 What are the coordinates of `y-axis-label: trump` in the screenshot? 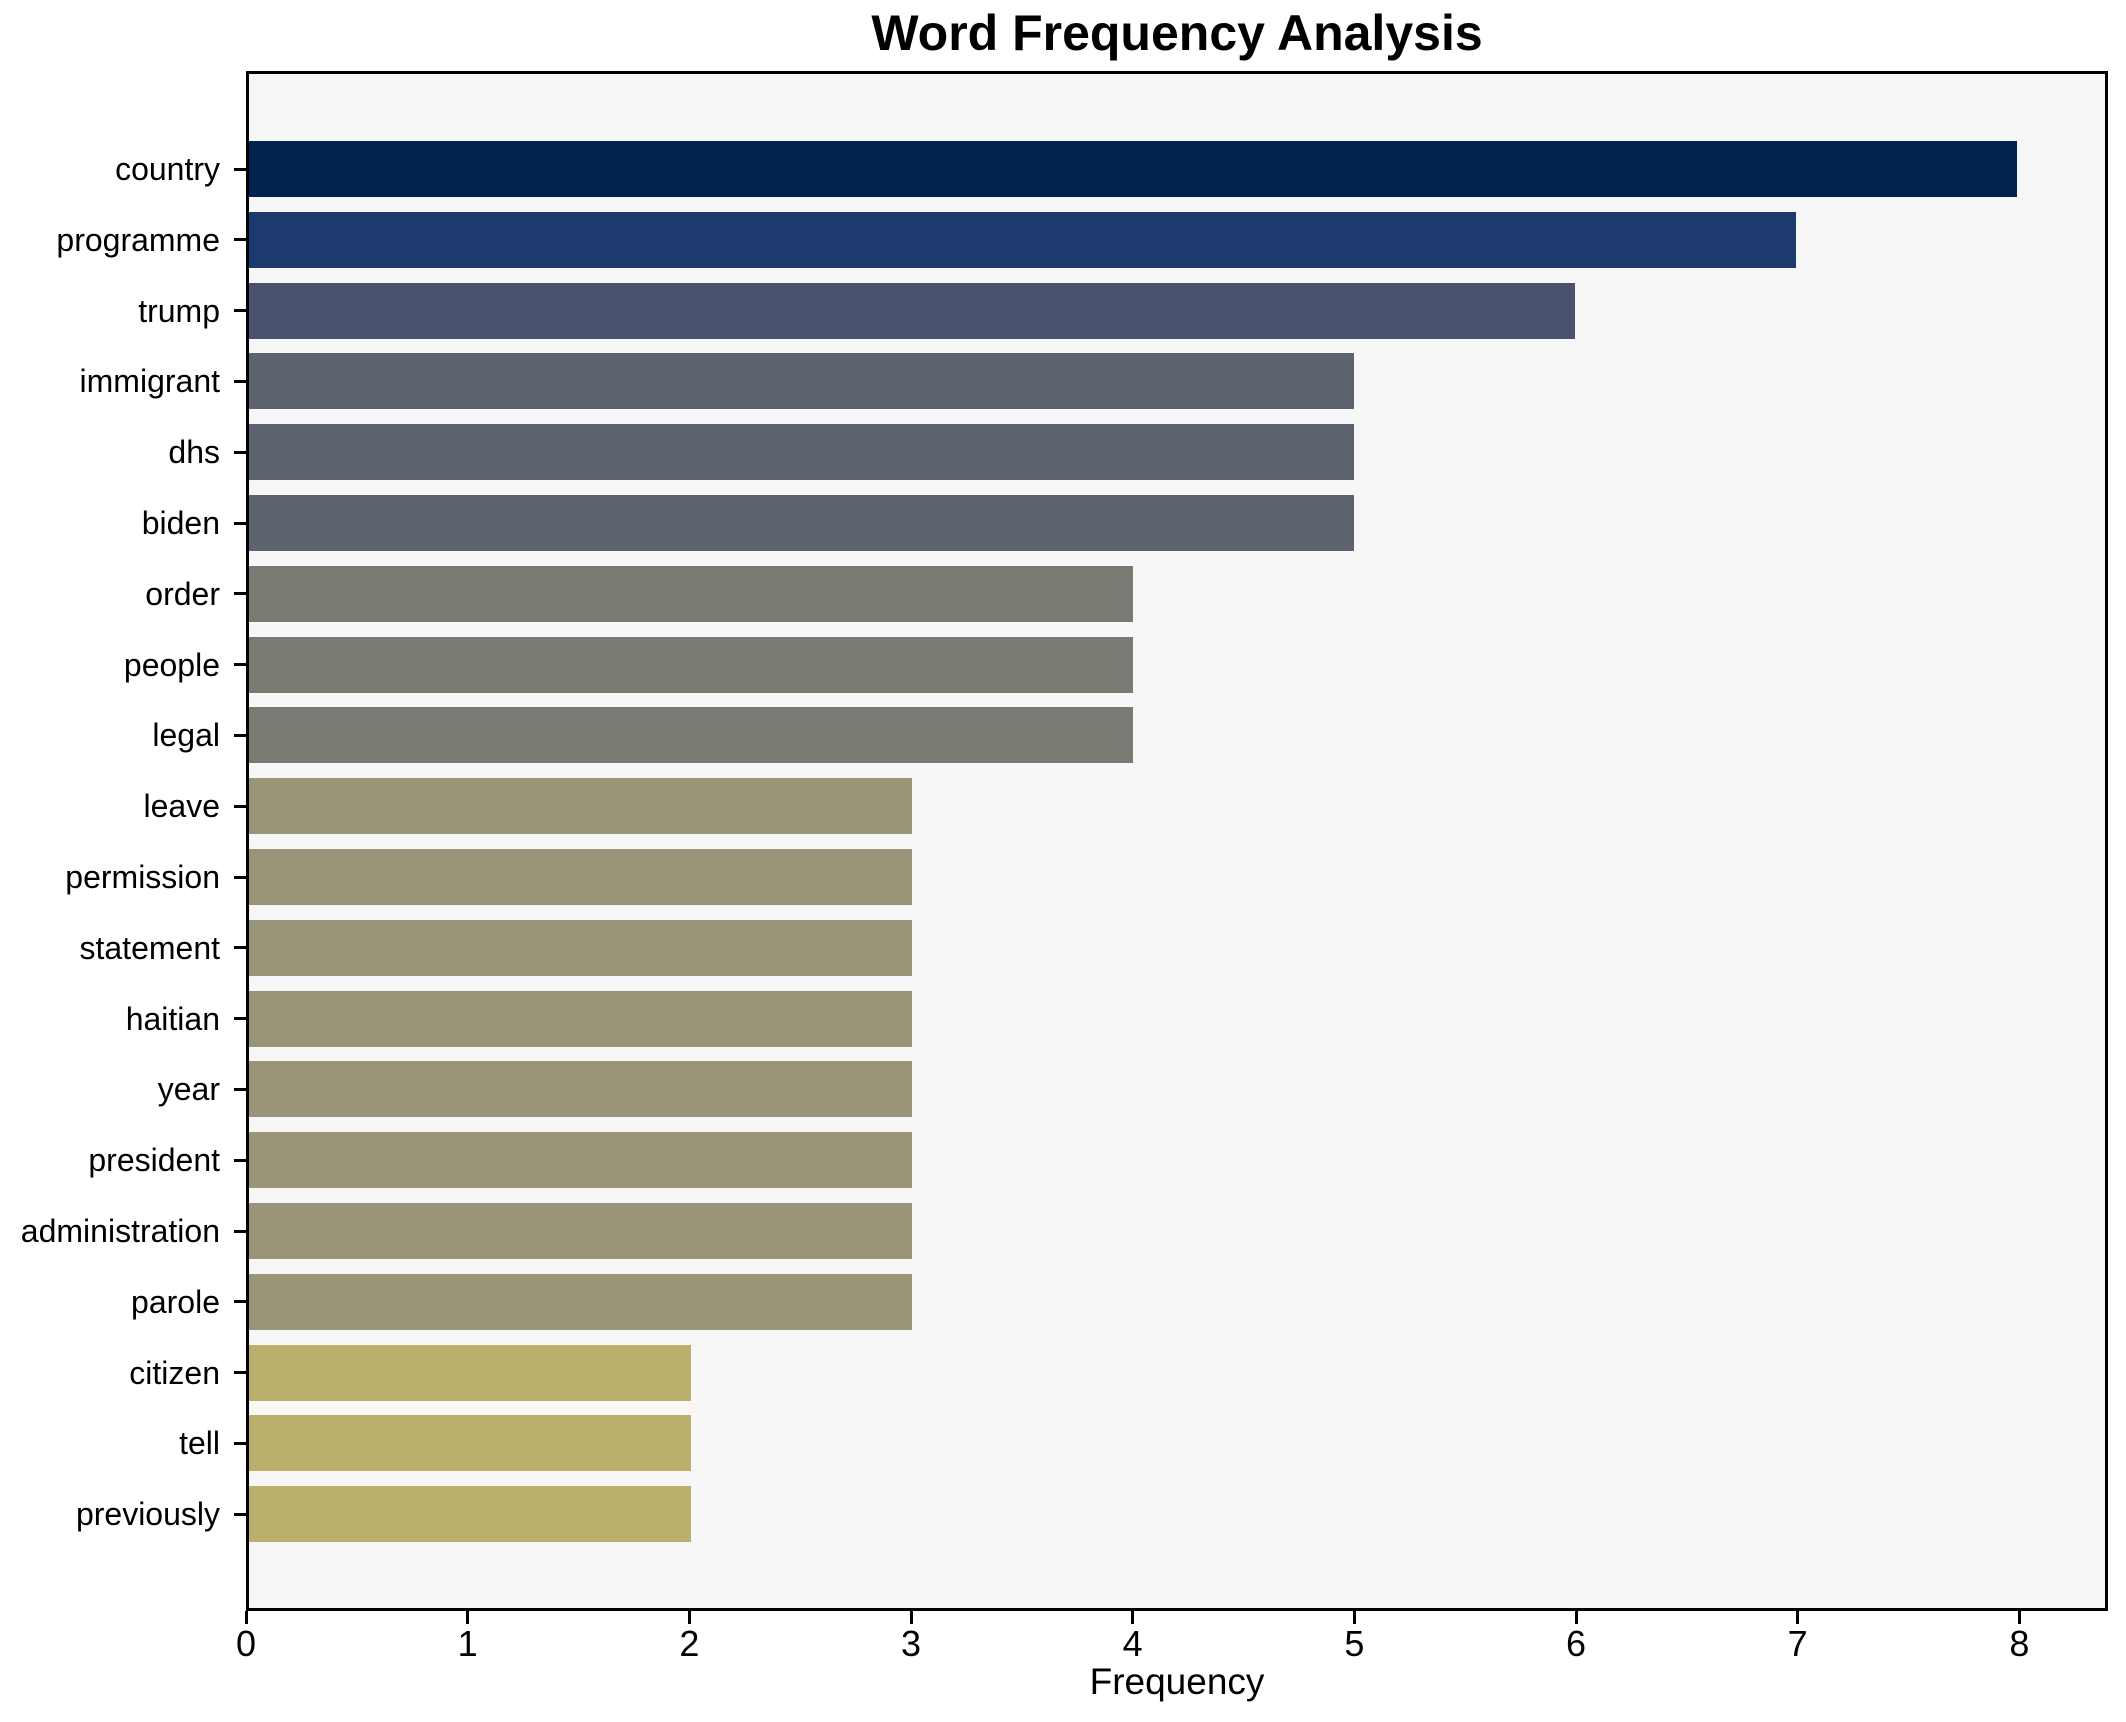 It's located at (179, 310).